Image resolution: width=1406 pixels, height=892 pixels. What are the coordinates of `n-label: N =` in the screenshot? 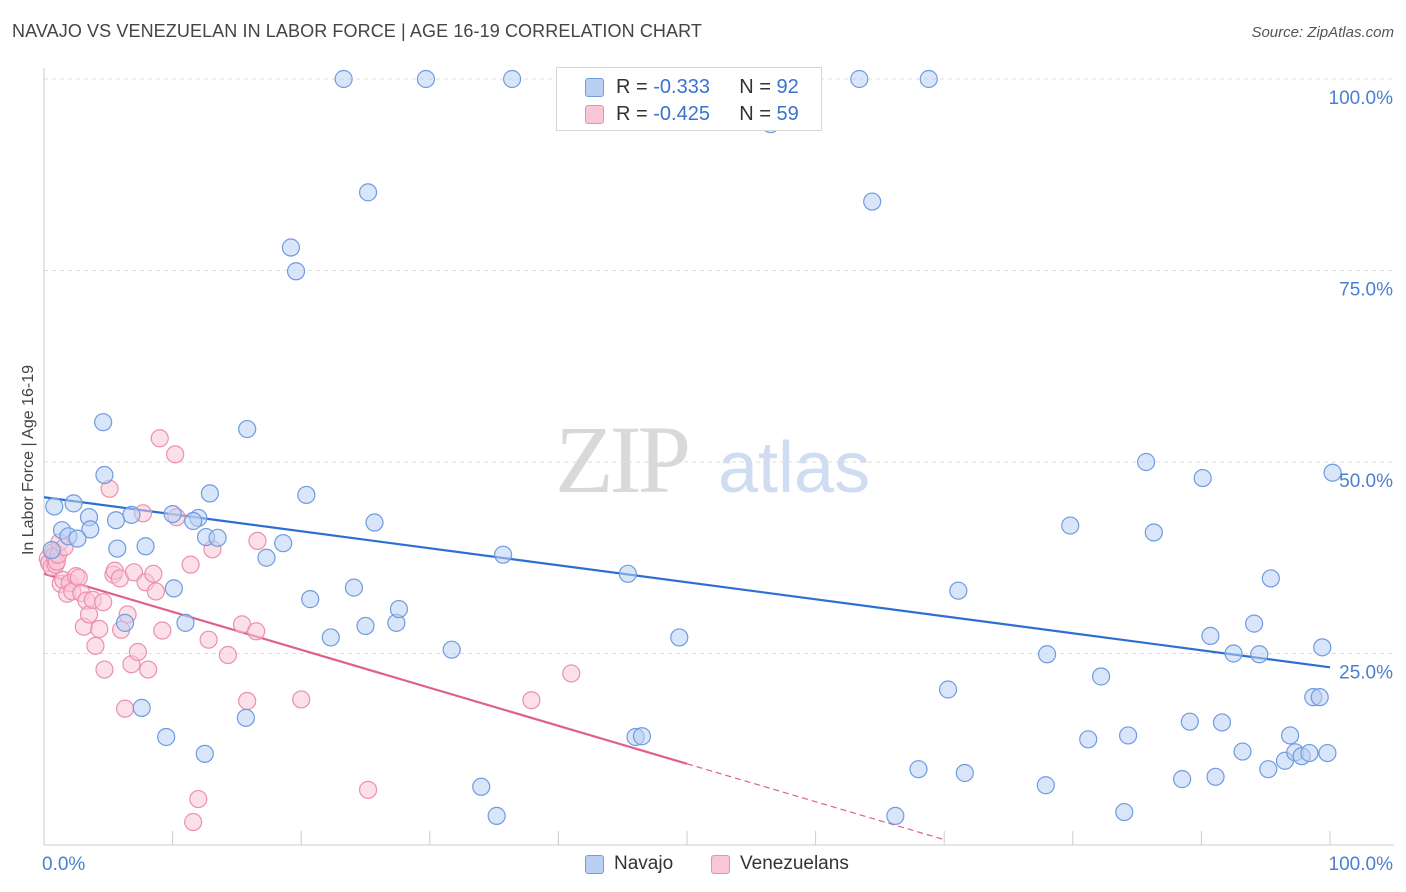 It's located at (755, 86).